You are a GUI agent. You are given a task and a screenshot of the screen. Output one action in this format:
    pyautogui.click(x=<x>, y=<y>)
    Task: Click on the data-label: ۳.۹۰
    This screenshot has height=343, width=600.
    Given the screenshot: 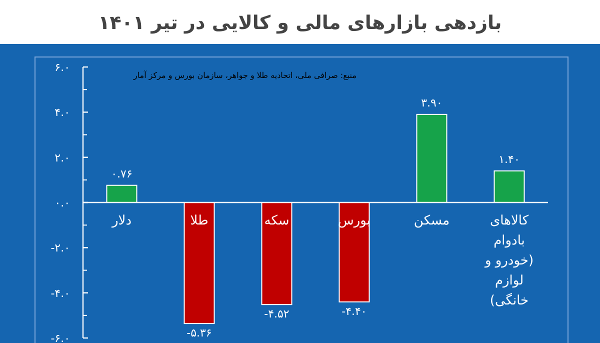 What is the action you would take?
    pyautogui.click(x=431, y=103)
    